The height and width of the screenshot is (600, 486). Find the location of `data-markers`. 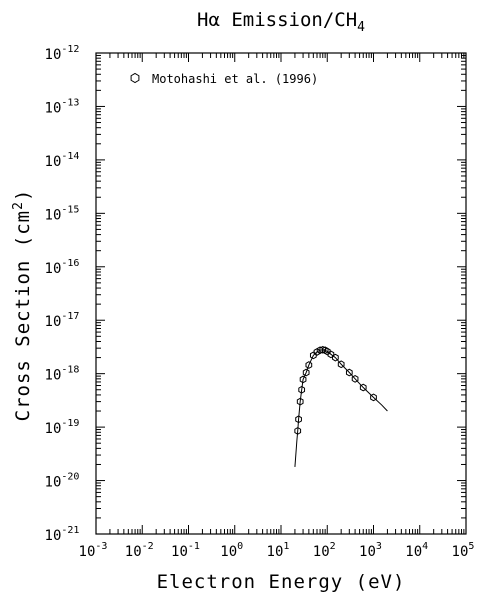

data-markers is located at coordinates (335, 390).